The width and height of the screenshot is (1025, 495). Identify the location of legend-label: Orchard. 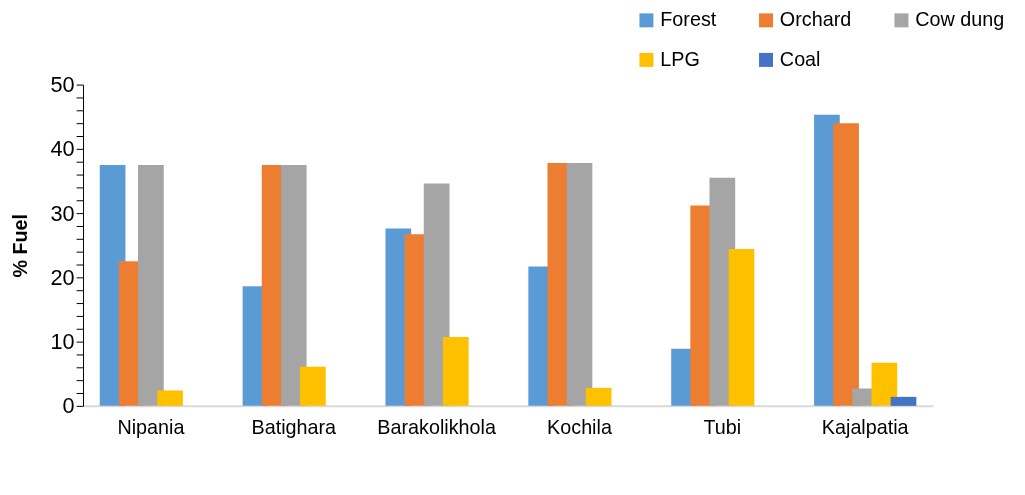
(815, 19).